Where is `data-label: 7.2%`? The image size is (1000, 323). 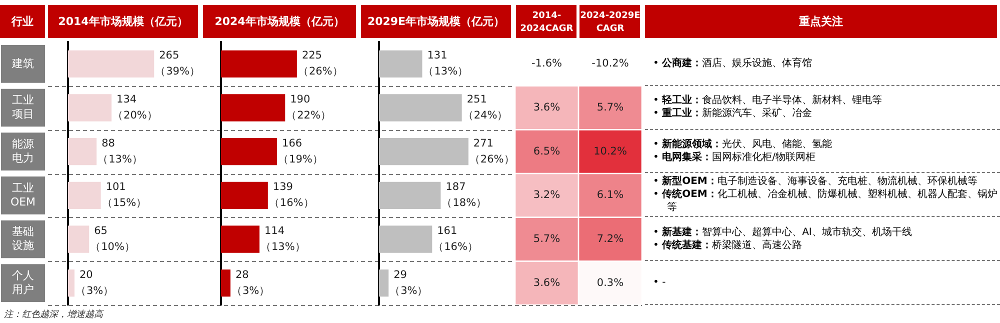
data-label: 7.2% is located at coordinates (610, 238).